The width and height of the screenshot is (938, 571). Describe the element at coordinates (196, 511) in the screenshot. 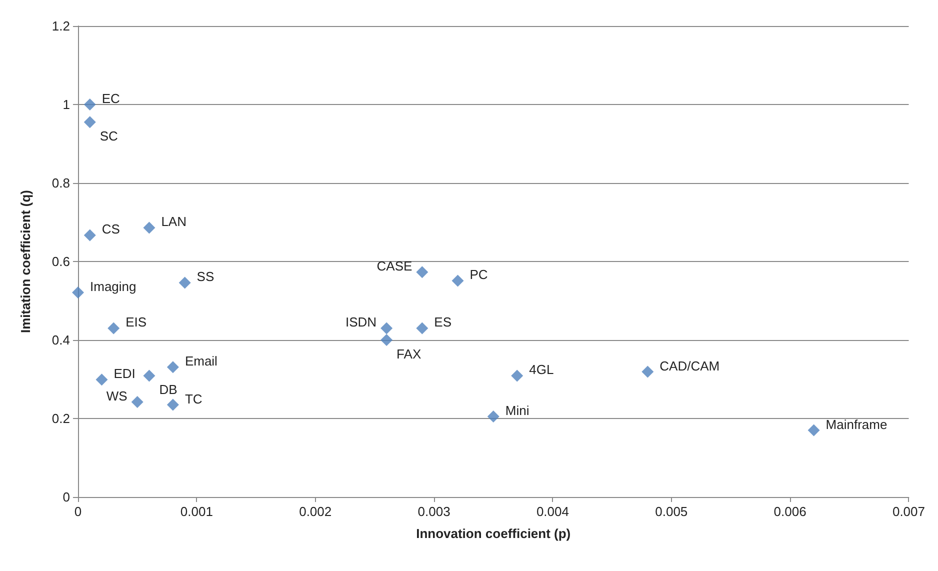

I see `x-tick-label: 0.001` at that location.